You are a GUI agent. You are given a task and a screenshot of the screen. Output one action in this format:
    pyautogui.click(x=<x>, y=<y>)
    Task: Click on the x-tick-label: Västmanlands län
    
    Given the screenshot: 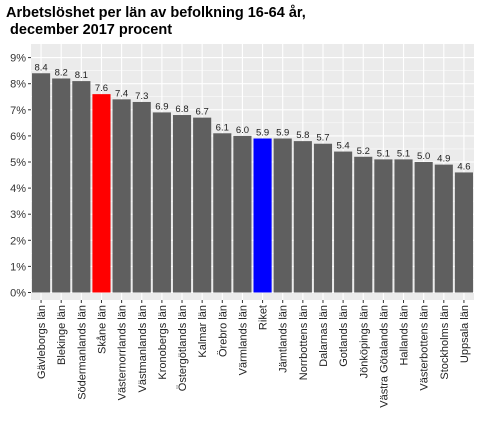 What is the action you would take?
    pyautogui.click(x=143, y=348)
    